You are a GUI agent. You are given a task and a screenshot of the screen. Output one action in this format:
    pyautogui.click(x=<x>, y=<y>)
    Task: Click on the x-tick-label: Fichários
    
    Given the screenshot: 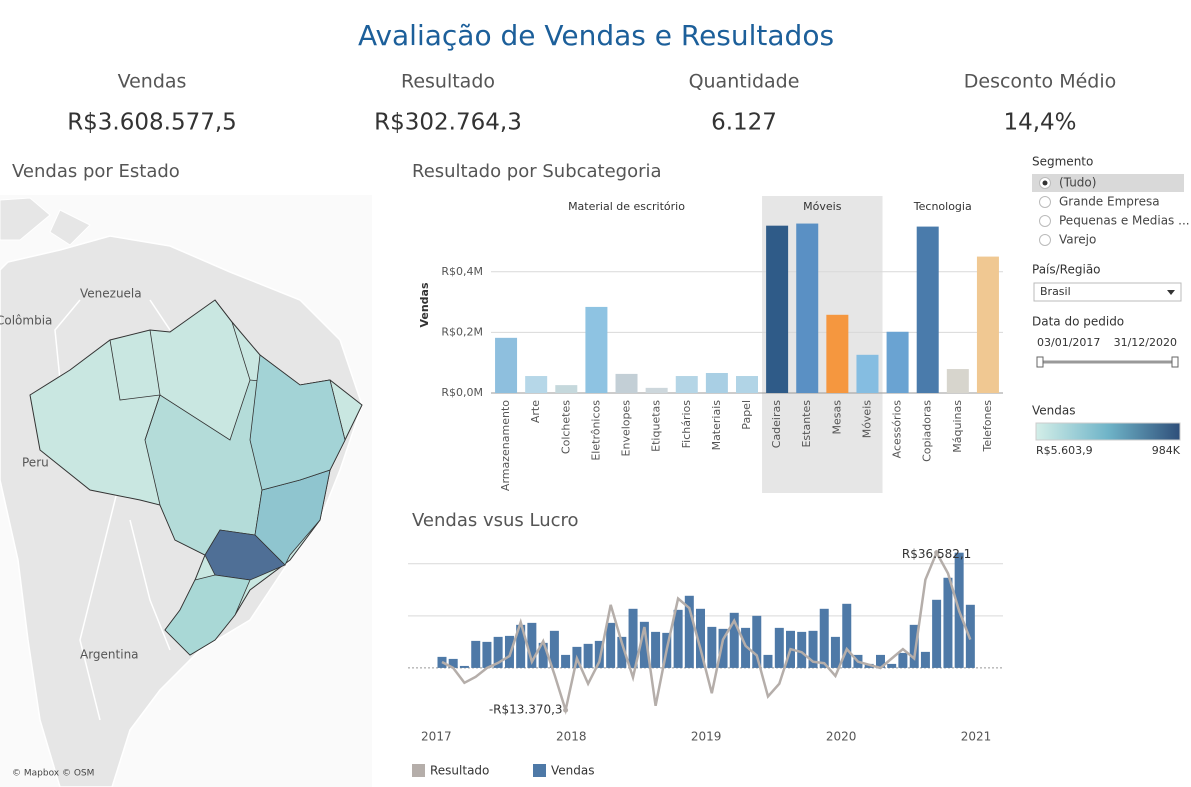 What is the action you would take?
    pyautogui.click(x=686, y=424)
    